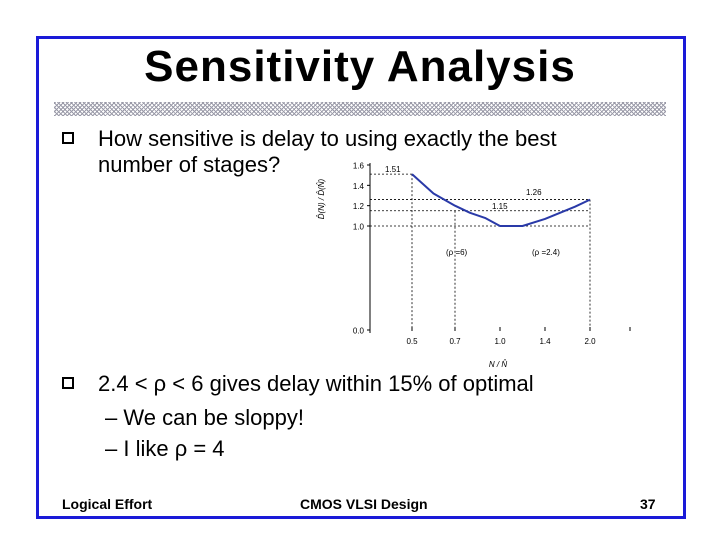 This screenshot has width=720, height=540. I want to click on delay-curve, so click(501, 200).